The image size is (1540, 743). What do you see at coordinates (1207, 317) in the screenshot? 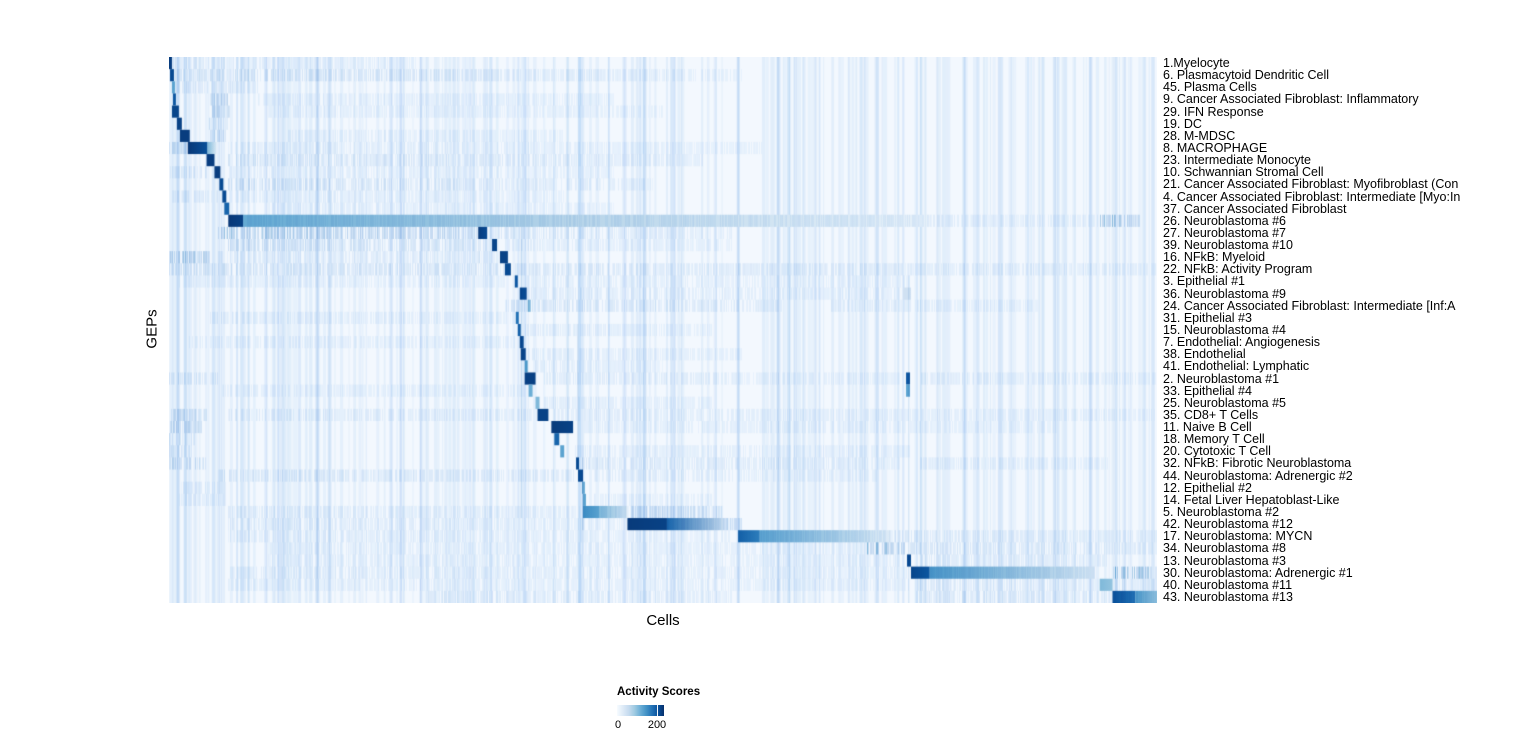
I see `row-label: 31. Epithelial #3` at bounding box center [1207, 317].